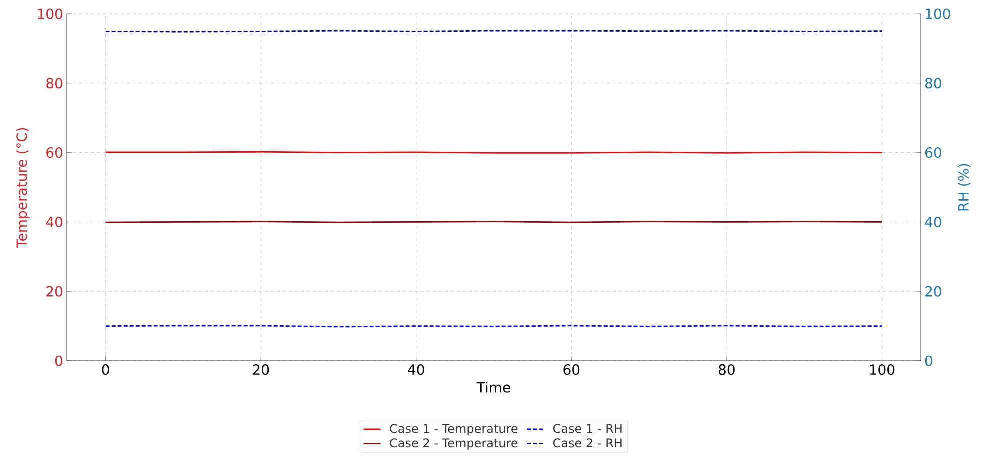 Image resolution: width=981 pixels, height=466 pixels. Describe the element at coordinates (587, 443) in the screenshot. I see `legend-label: Case 2 - RH` at that location.